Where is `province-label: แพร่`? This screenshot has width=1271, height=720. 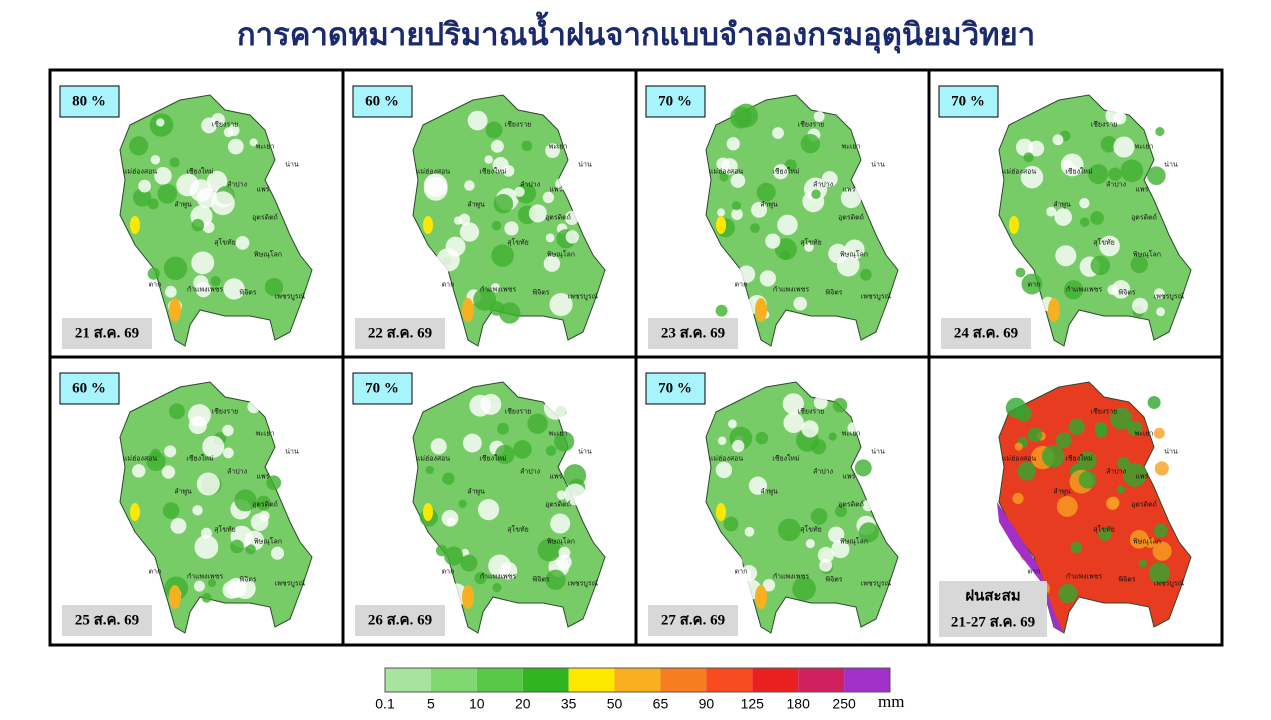 province-label: แพร่ is located at coordinates (556, 190).